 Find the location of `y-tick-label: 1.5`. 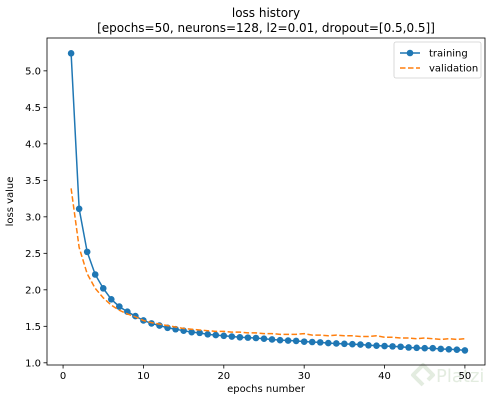

y-tick-label: 1.5 is located at coordinates (33, 327).